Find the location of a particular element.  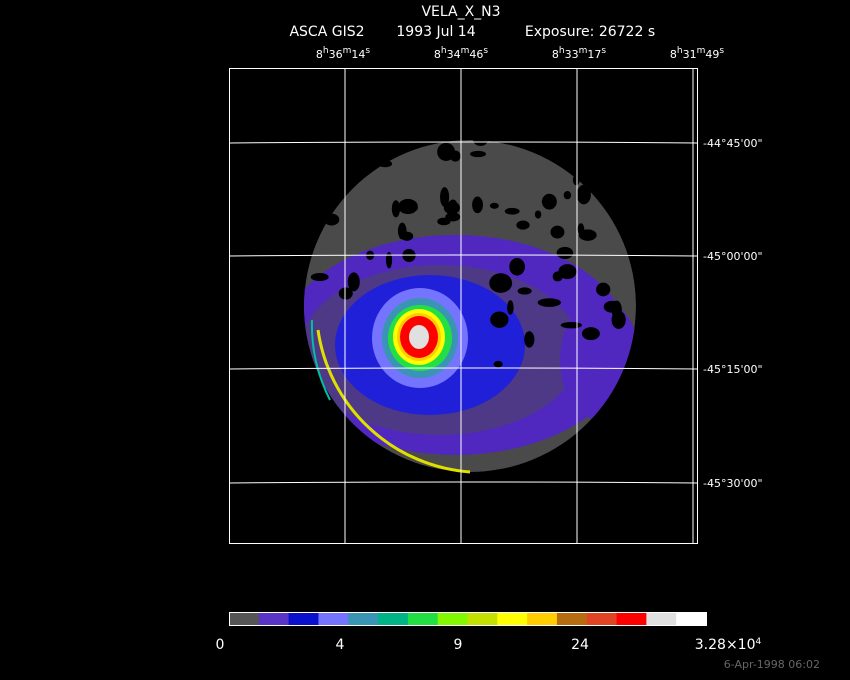

title: VELA_X_N3 is located at coordinates (460, 12).